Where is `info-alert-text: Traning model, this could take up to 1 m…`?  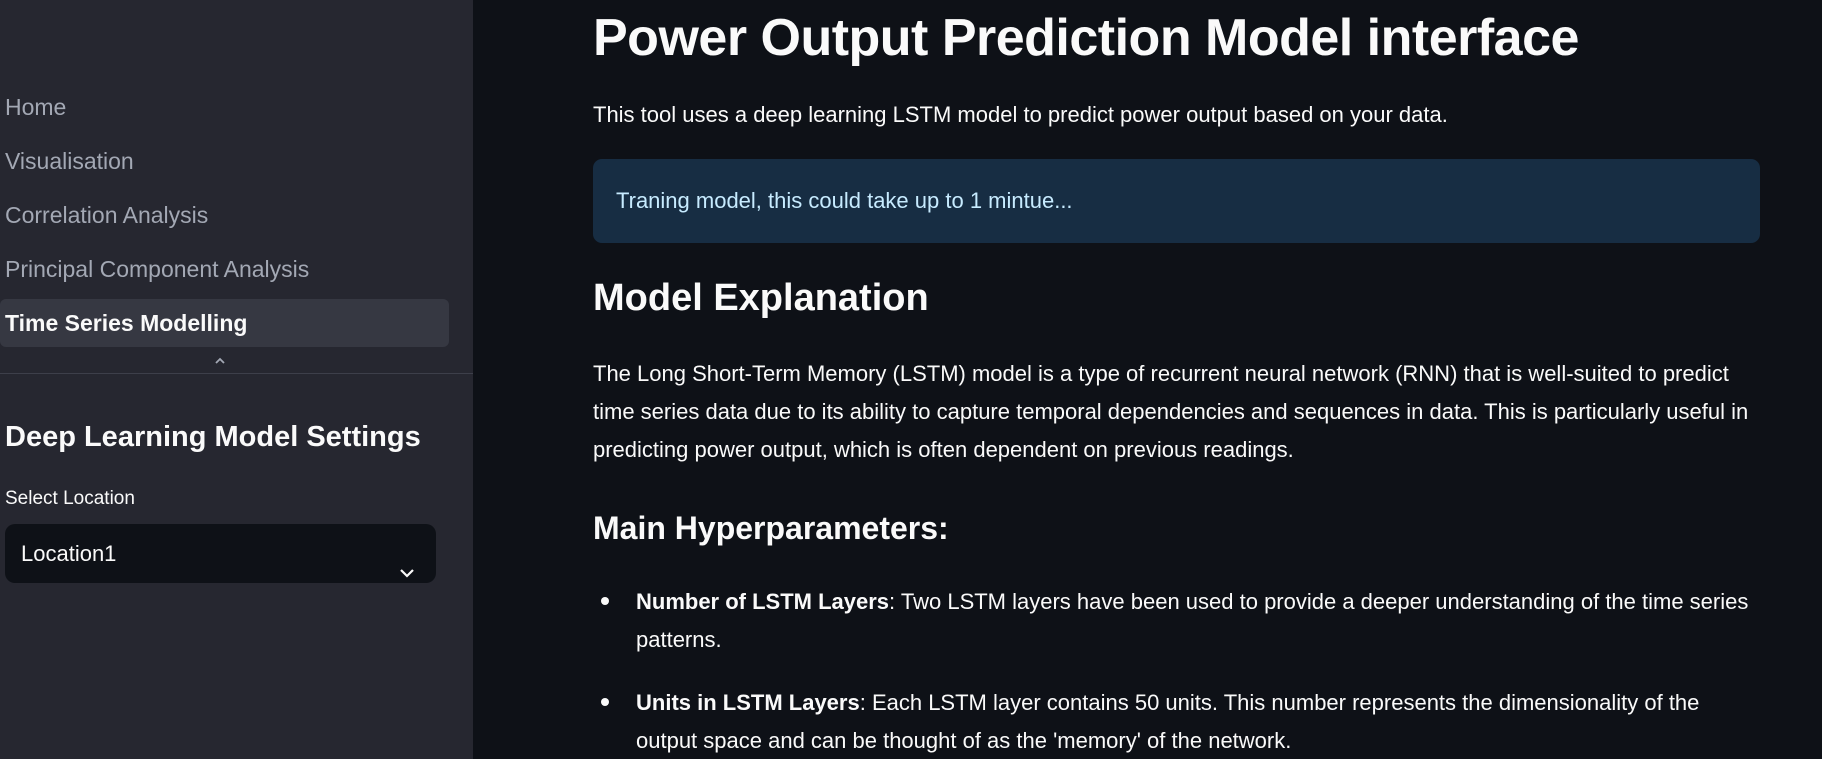 info-alert-text: Traning model, this could take up to 1 m… is located at coordinates (844, 200).